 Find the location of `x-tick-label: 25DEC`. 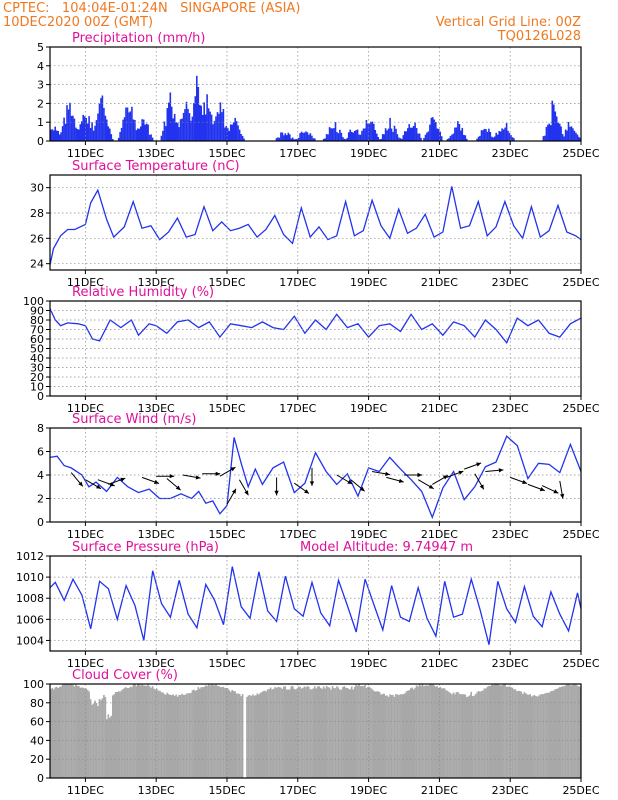

x-tick-label: 25DEC is located at coordinates (580, 408).